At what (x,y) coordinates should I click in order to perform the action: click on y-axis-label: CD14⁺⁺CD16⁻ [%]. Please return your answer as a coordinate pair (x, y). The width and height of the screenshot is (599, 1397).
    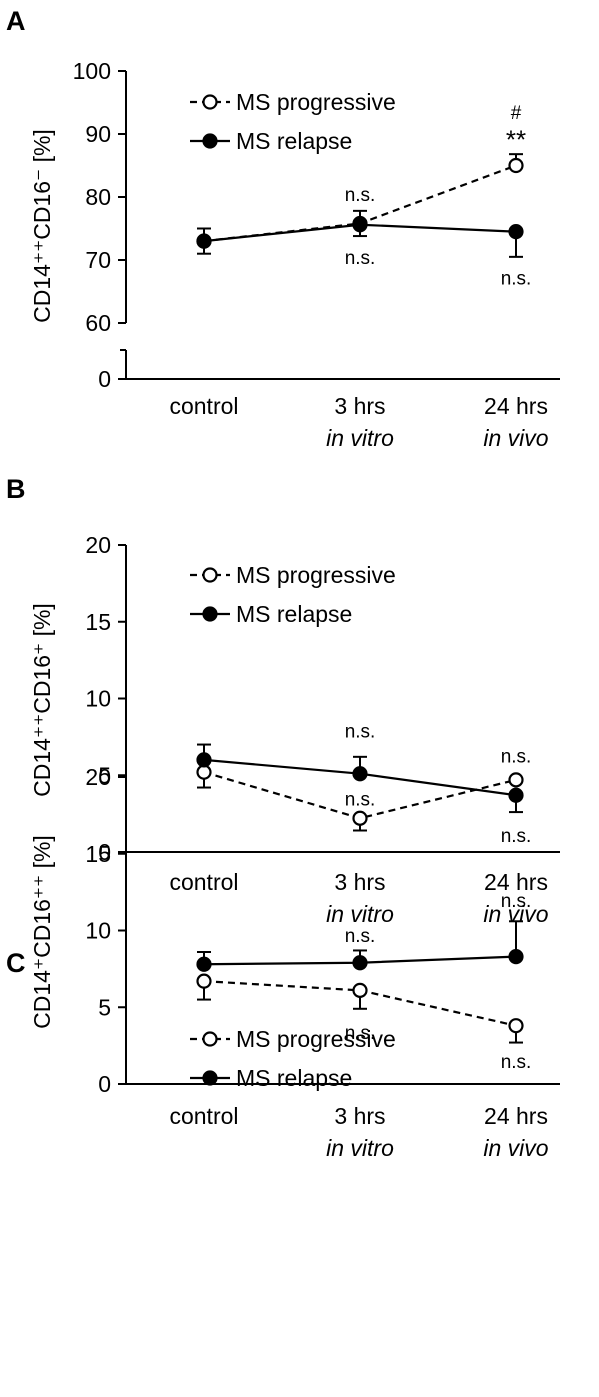
    Looking at the image, I should click on (42, 226).